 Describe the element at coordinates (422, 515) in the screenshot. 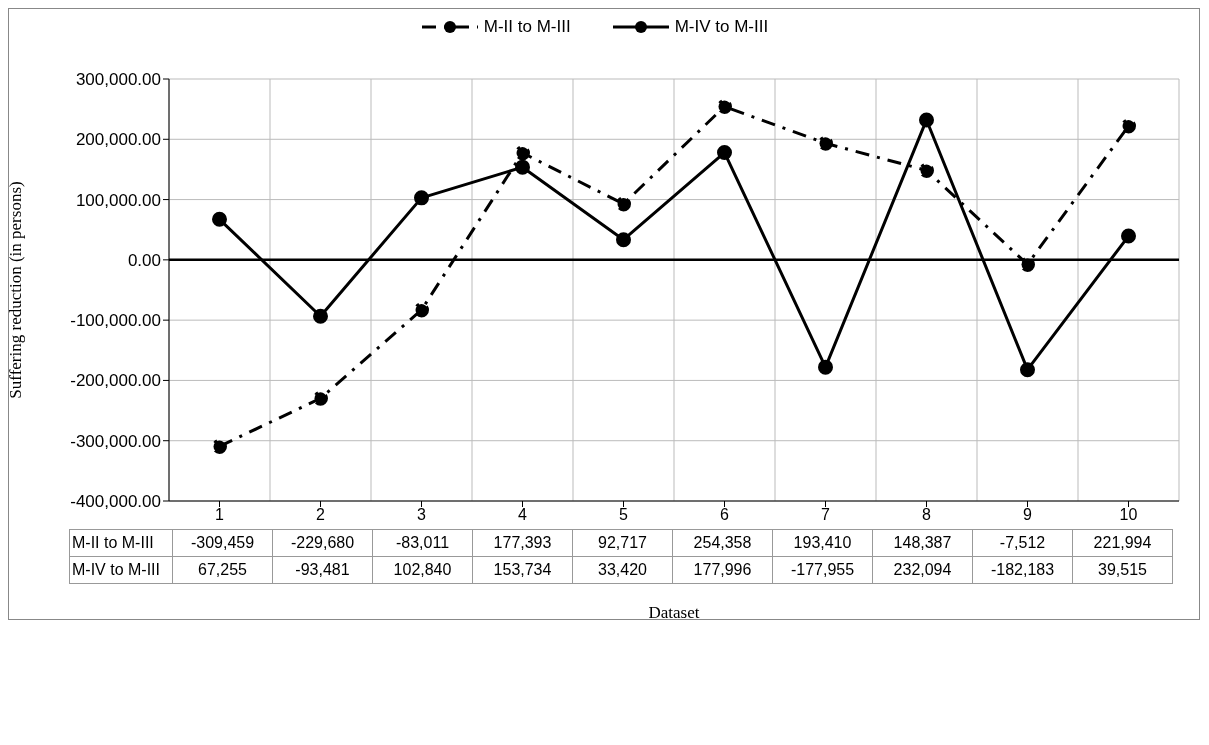

I see `x-tick-label: 3` at that location.